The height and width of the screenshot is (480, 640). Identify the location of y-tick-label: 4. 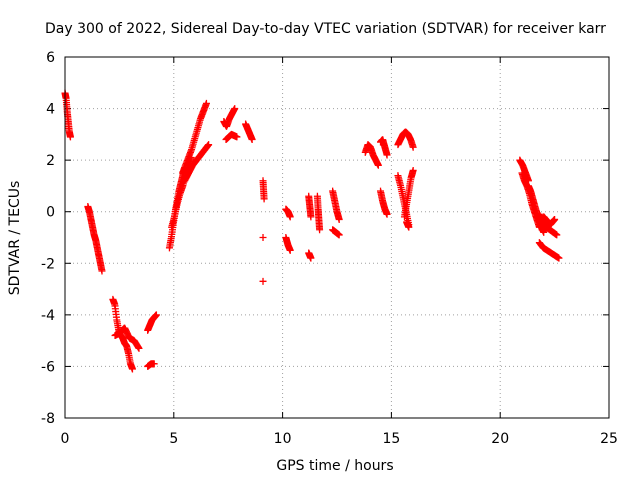
(50, 110).